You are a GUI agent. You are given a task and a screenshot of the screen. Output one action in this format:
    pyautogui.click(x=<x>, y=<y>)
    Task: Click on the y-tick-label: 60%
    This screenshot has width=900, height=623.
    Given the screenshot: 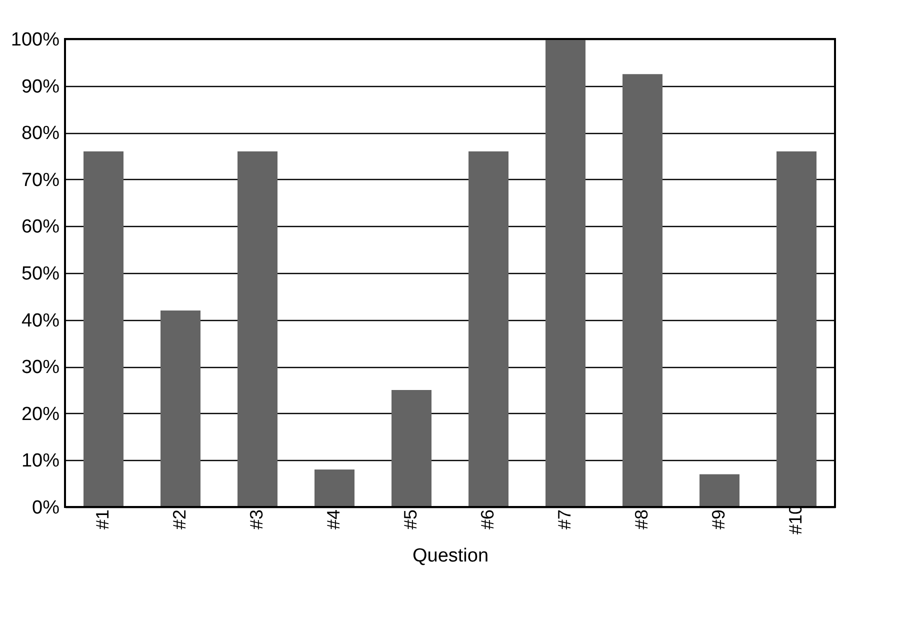 What is the action you would take?
    pyautogui.click(x=40, y=227)
    